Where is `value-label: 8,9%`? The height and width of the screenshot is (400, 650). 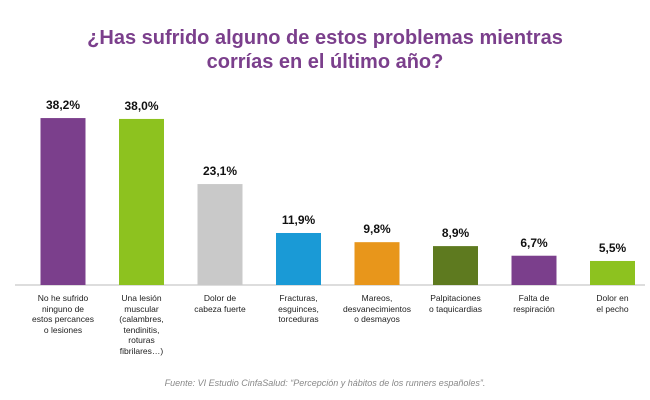 value-label: 8,9% is located at coordinates (455, 233).